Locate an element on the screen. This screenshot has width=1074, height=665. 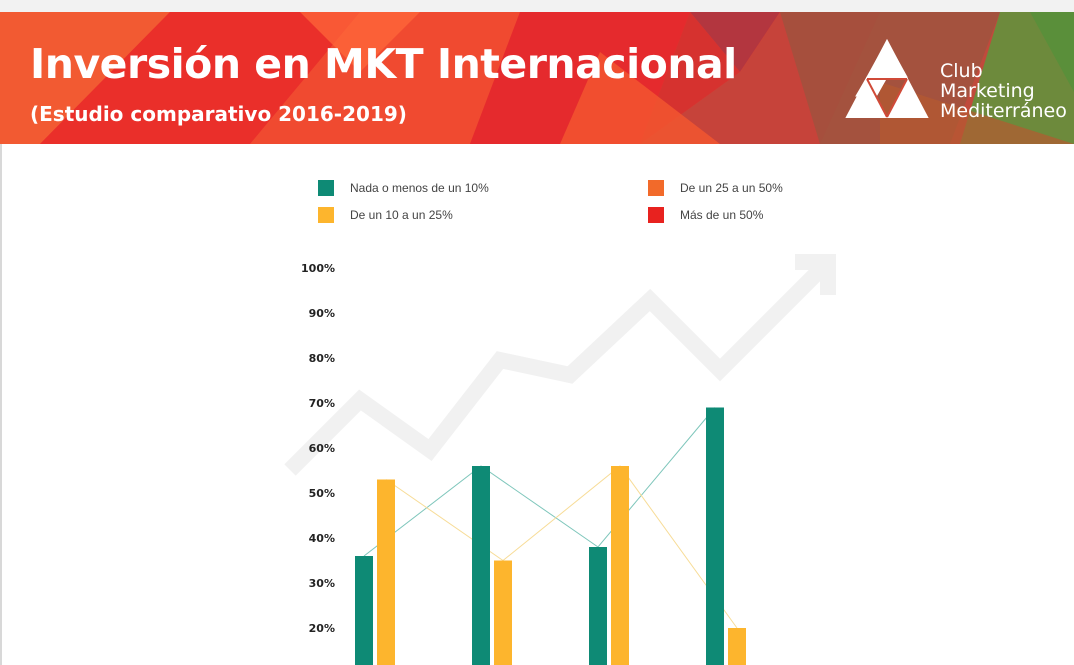
page-subtitle: (Estudio comparativo 2016-2019) is located at coordinates (218, 114).